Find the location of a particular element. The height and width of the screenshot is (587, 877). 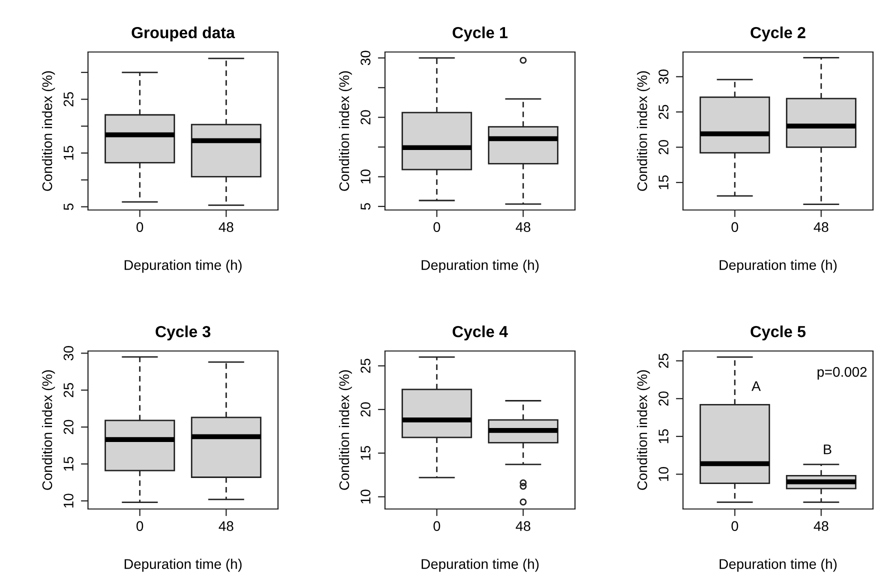

annotation: p=0.002 is located at coordinates (842, 373).